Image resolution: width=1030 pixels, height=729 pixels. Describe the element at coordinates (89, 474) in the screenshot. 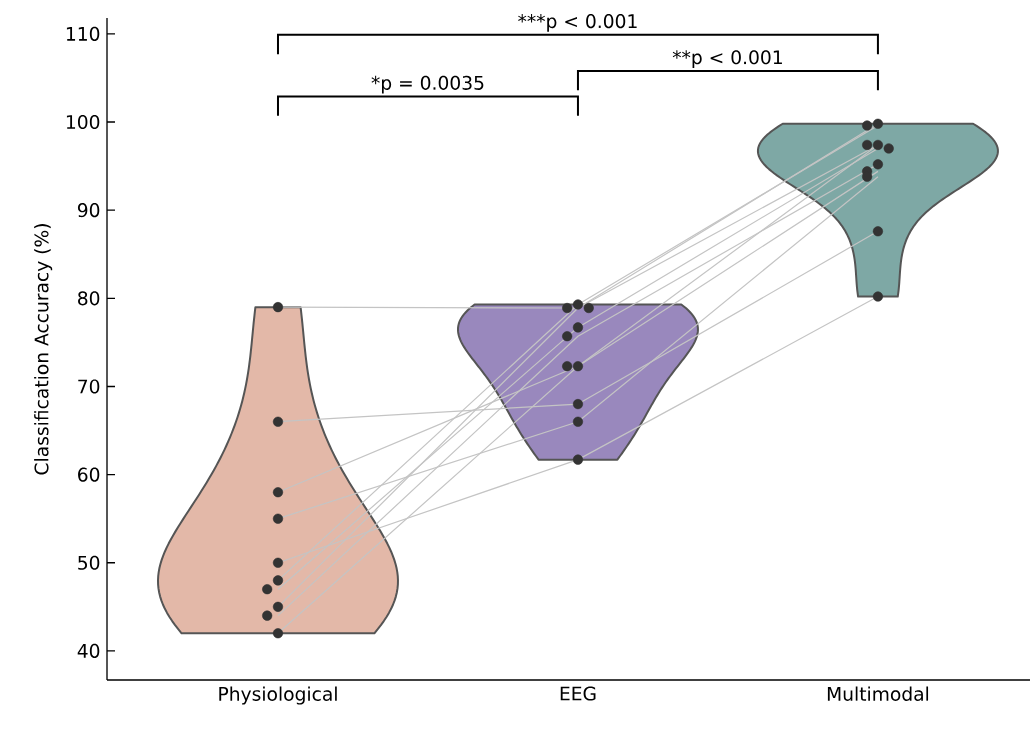

I see `y-tick-label: 60` at that location.